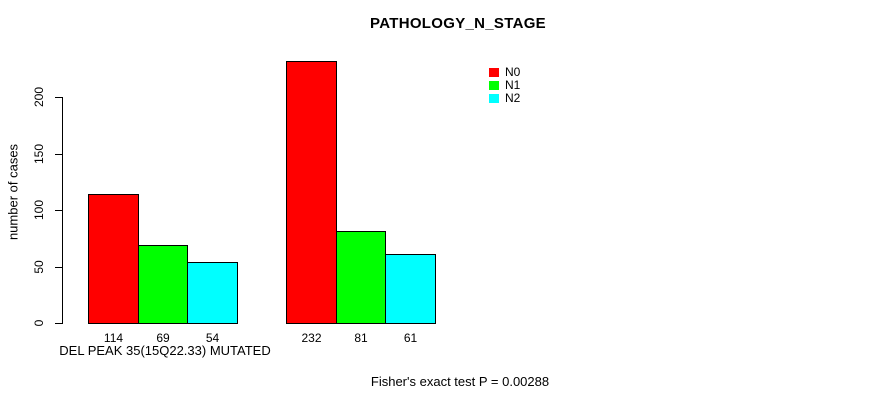 The height and width of the screenshot is (400, 890). What do you see at coordinates (39, 210) in the screenshot?
I see `y-tick-label: 100` at bounding box center [39, 210].